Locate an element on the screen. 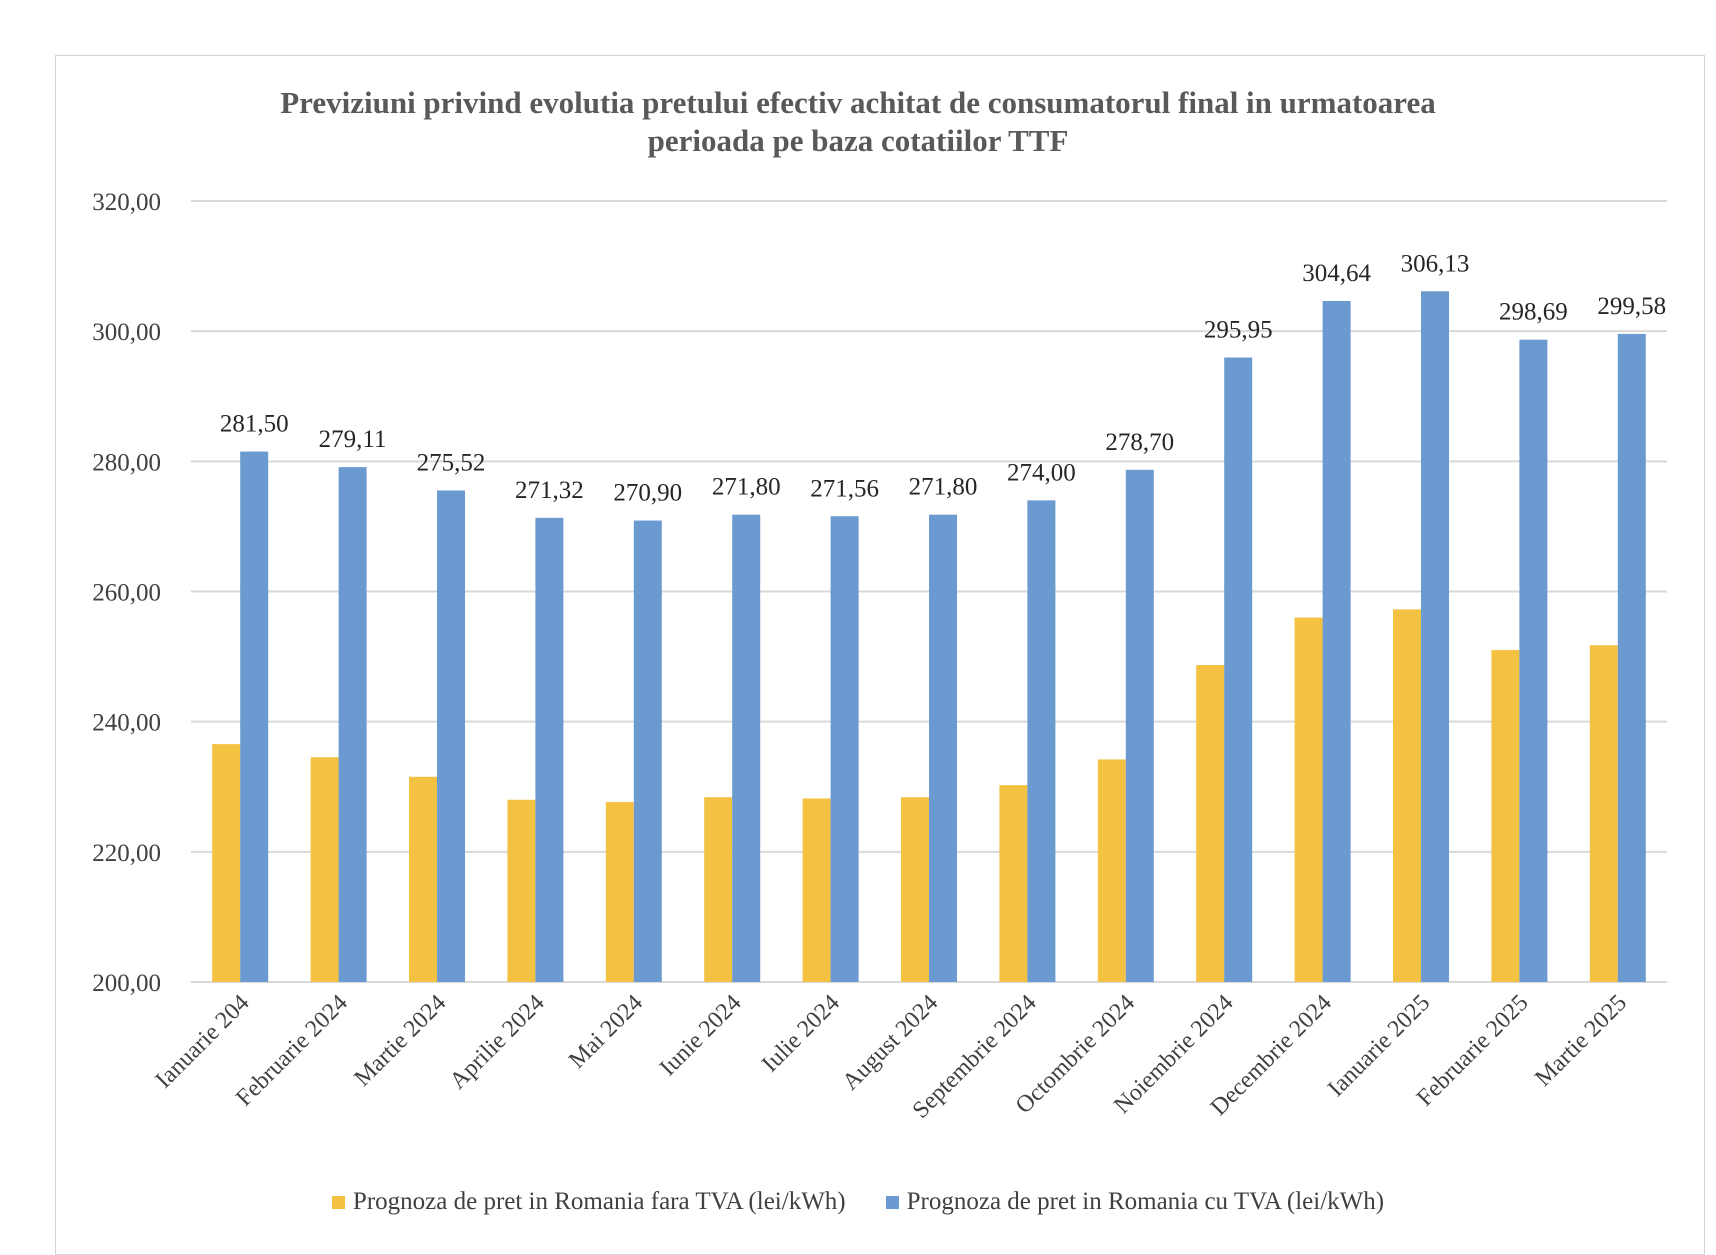 The width and height of the screenshot is (1716, 1255). y-tick-label: 280,00 is located at coordinates (126, 462).